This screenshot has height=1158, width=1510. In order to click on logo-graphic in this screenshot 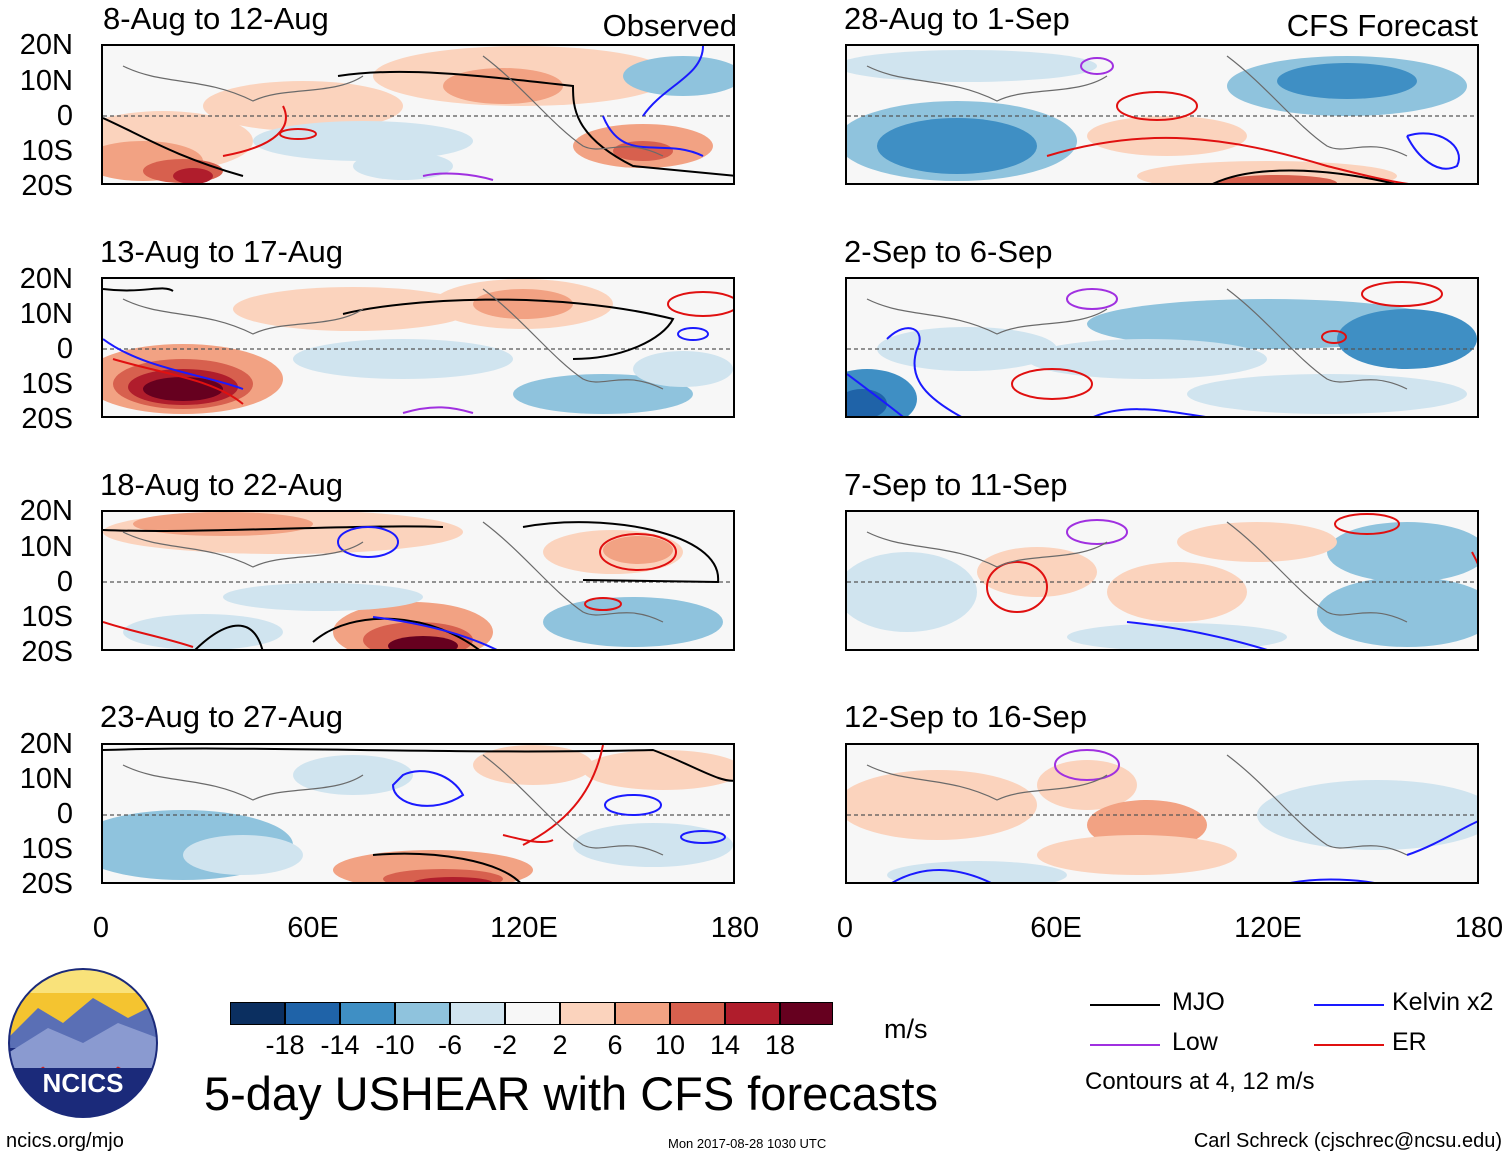, I will do `click(83, 1043)`.